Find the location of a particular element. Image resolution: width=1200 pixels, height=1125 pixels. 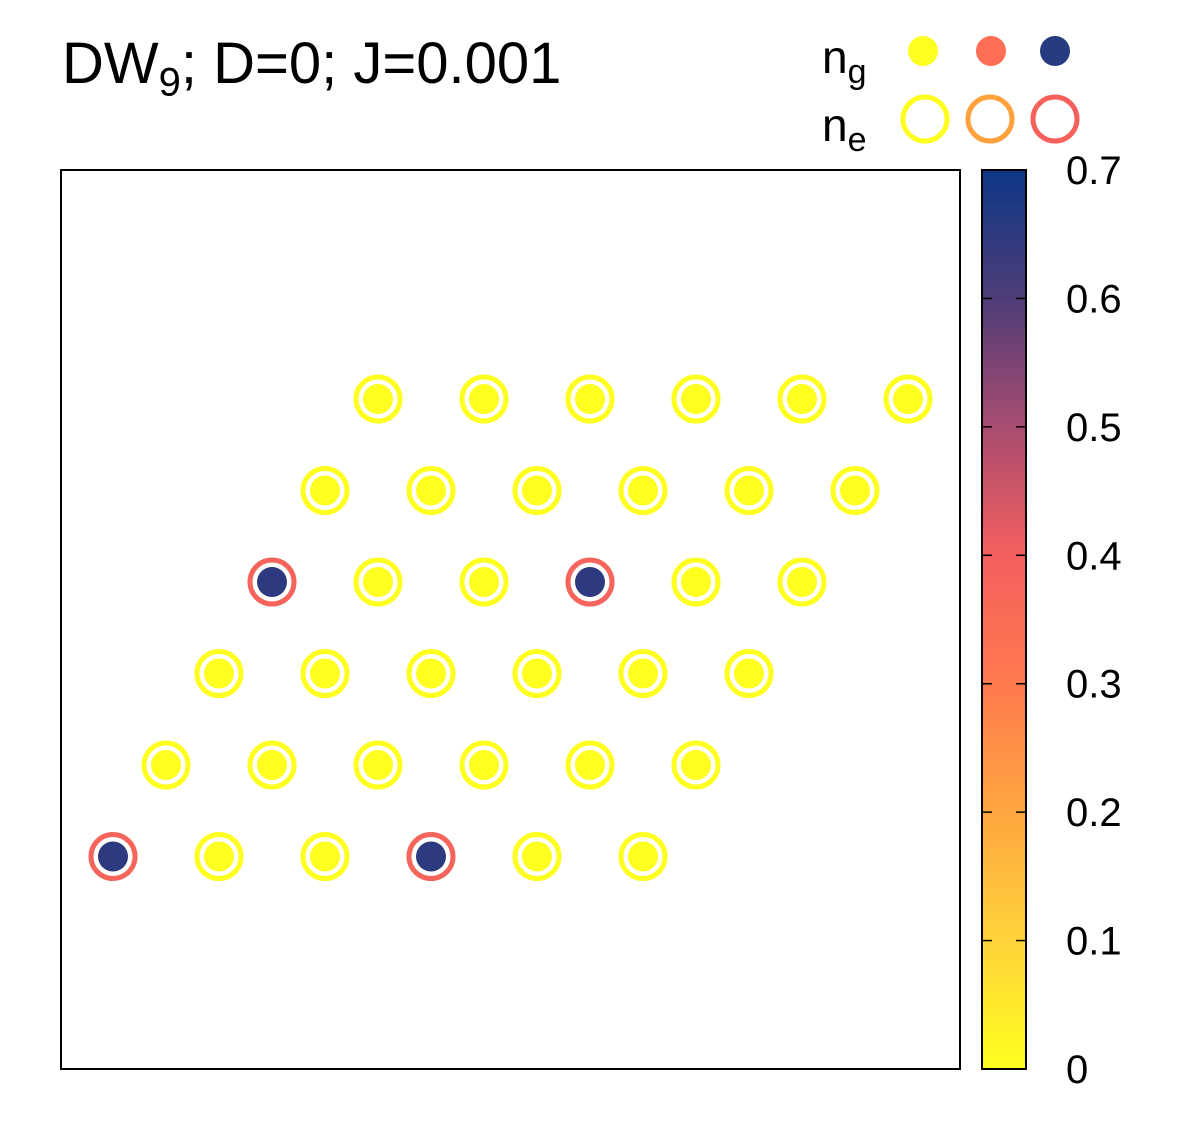

colorbar-tick-label: 0.3 is located at coordinates (1094, 685).